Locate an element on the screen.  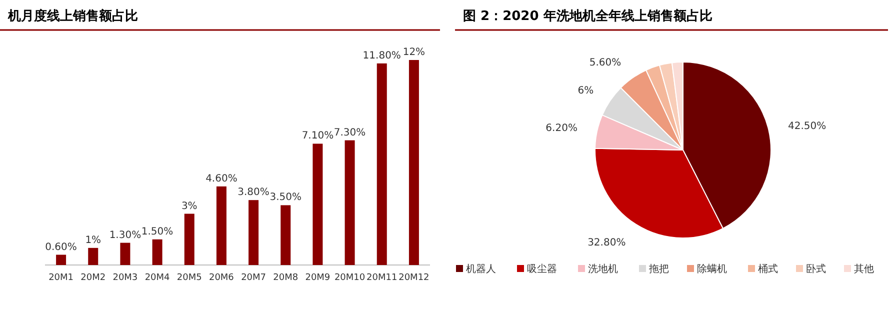
x-tick-label: 20M12 is located at coordinates (414, 278).